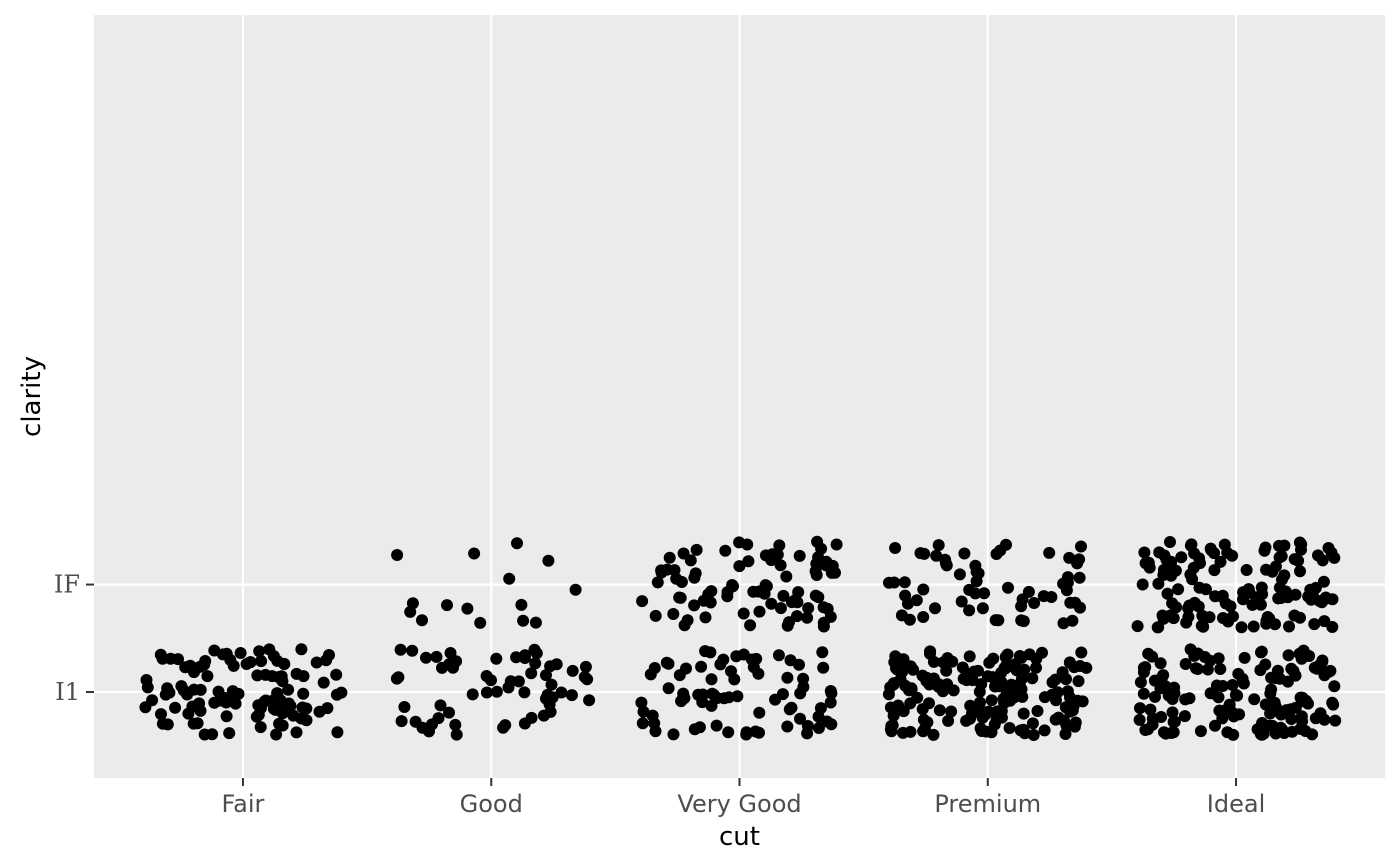 Image resolution: width=1400 pixels, height=866 pixels. What do you see at coordinates (739, 837) in the screenshot?
I see `x-axis-title: cut` at bounding box center [739, 837].